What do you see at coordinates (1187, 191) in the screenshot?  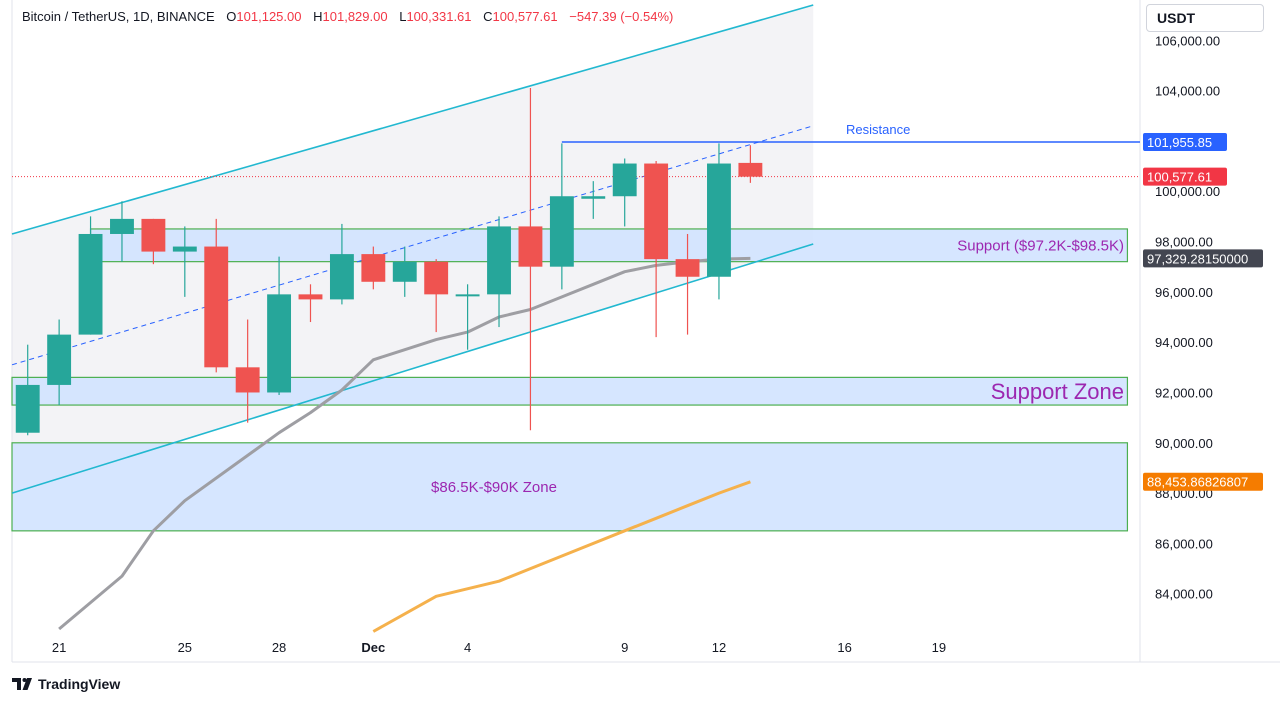 I see `y-tick-label: 100,000.00` at bounding box center [1187, 191].